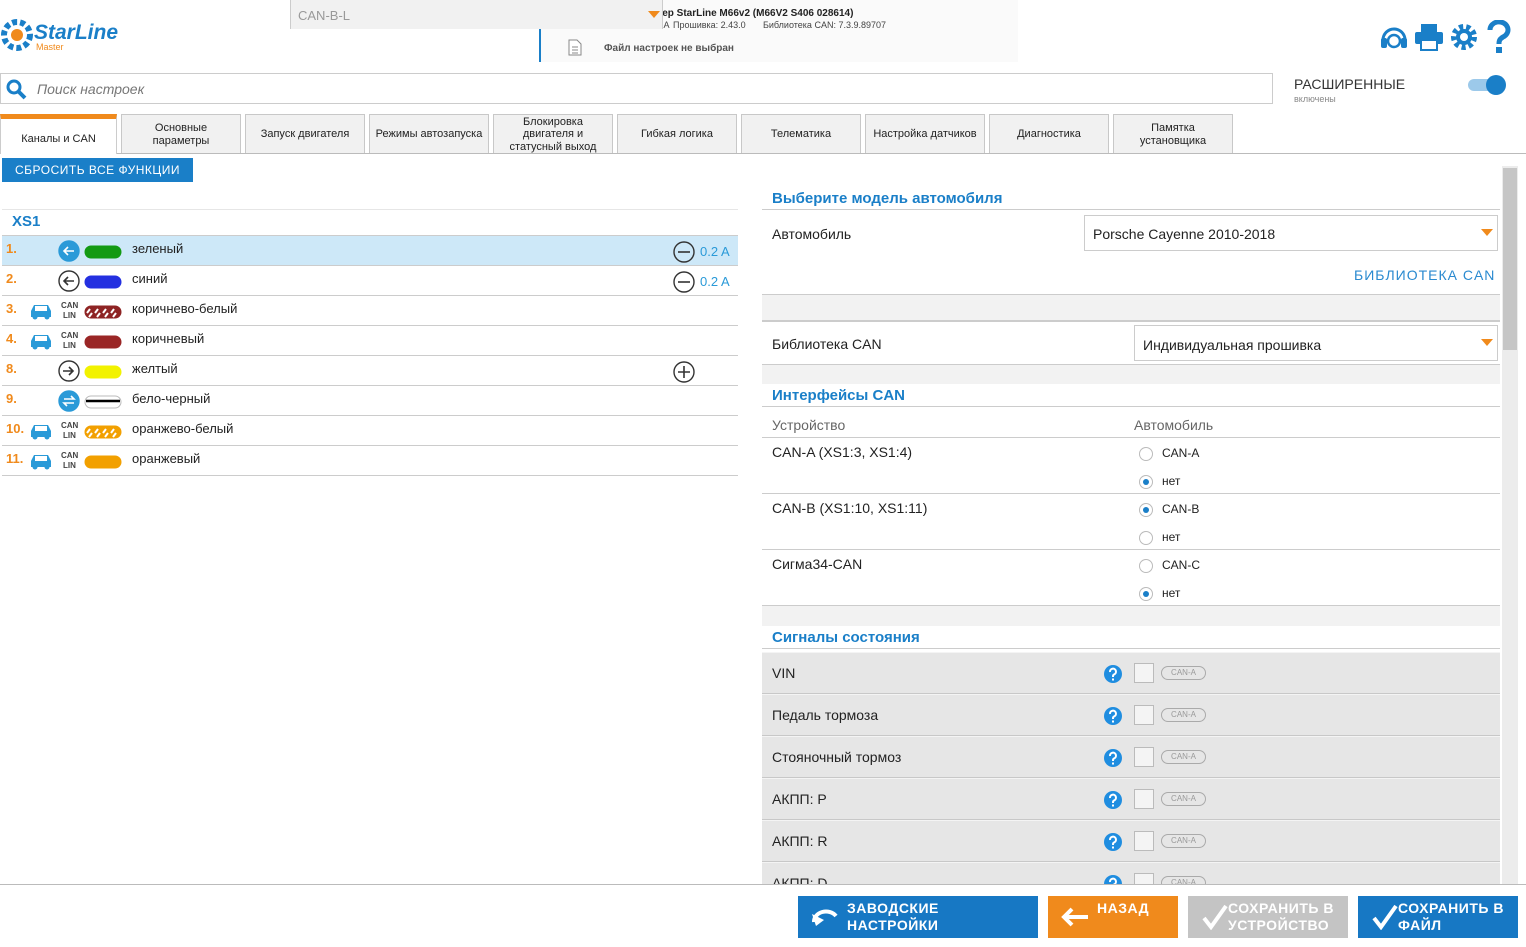 The image size is (1526, 947). Describe the element at coordinates (305, 134) in the screenshot. I see `tab: Запуск двигателя` at that location.